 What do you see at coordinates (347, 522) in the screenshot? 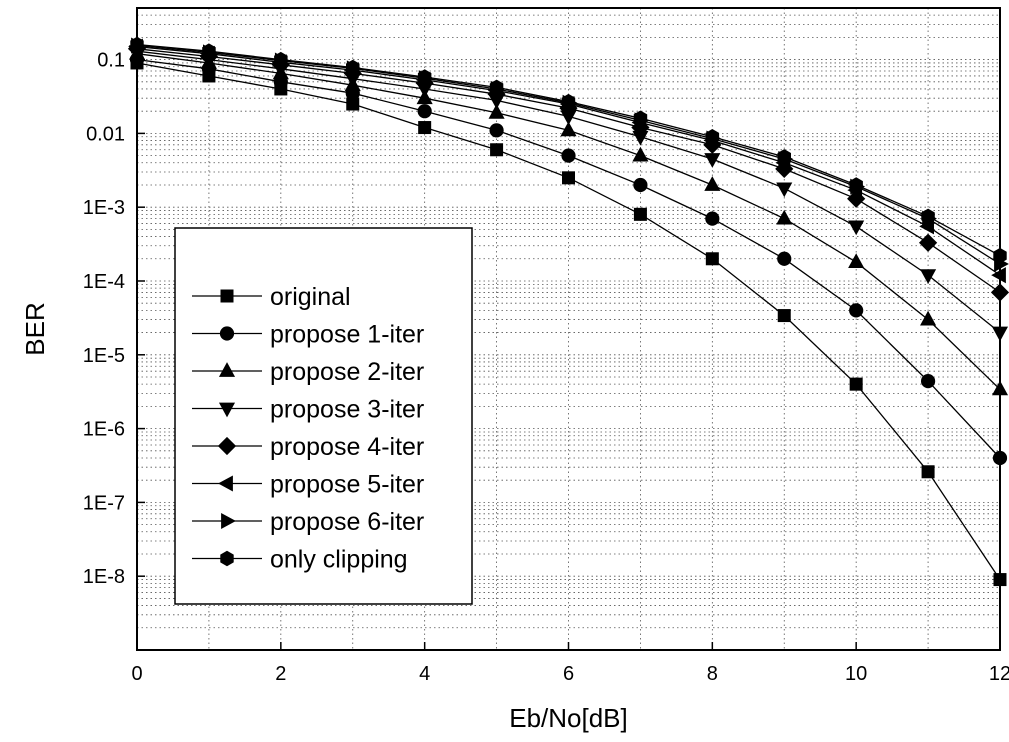
I see `legend-label: propose 6-iter` at bounding box center [347, 522].